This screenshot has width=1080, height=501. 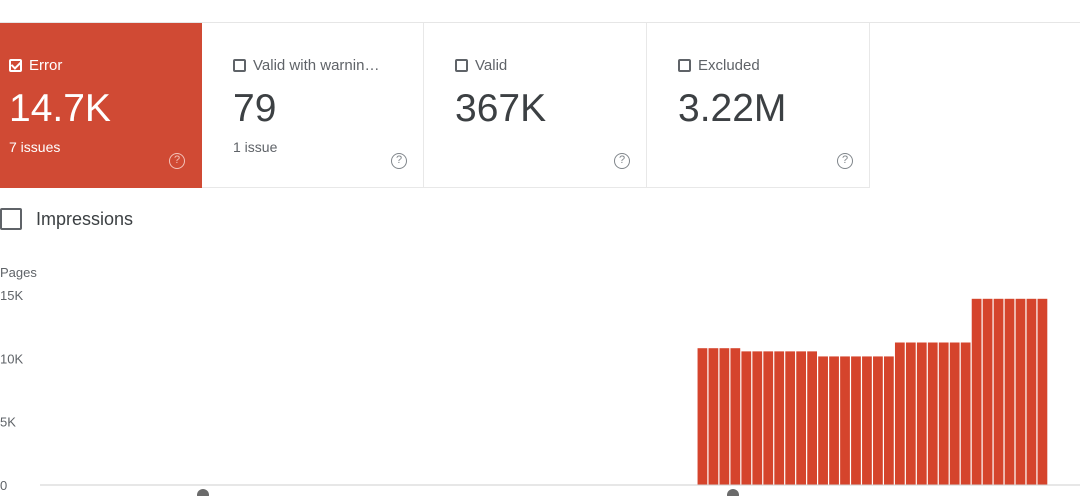 I want to click on impressions-toggle: Impressions, so click(x=66, y=219).